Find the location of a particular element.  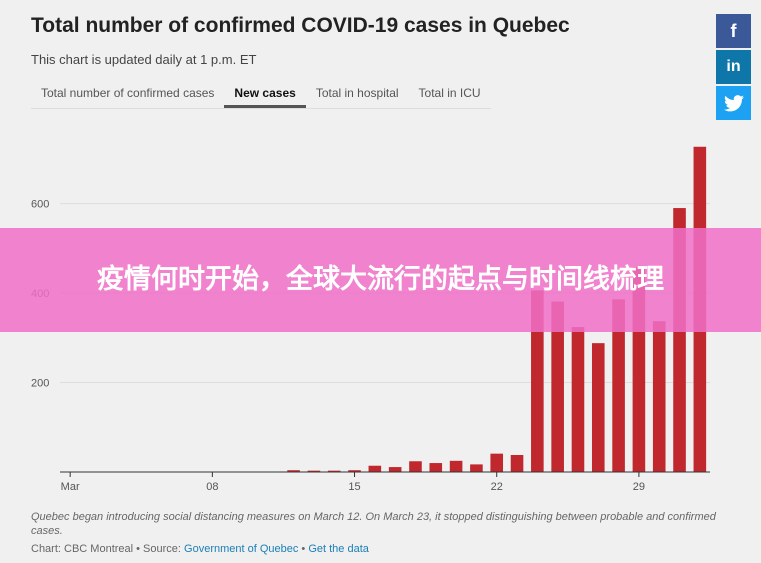

facebook-share-button: f is located at coordinates (733, 31).